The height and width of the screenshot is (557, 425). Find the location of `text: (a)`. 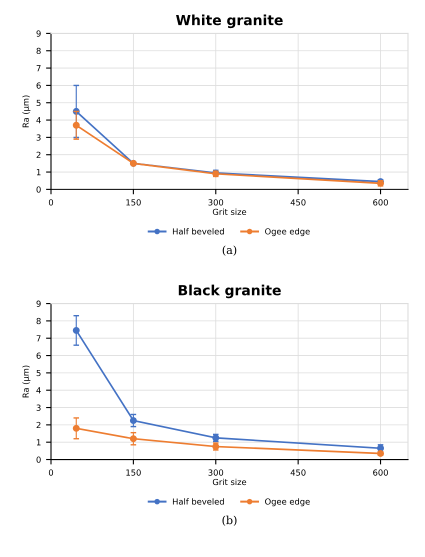

text: (a) is located at coordinates (229, 251).